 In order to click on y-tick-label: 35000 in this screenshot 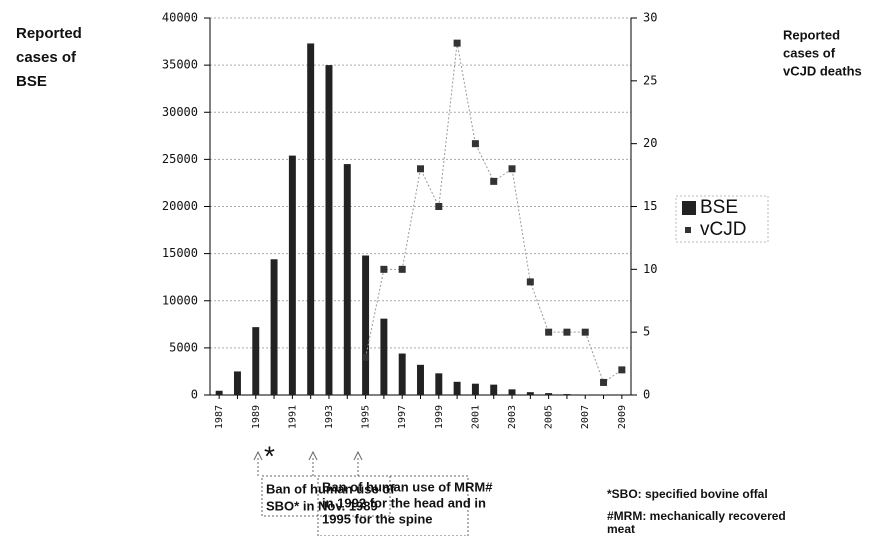, I will do `click(180, 65)`.